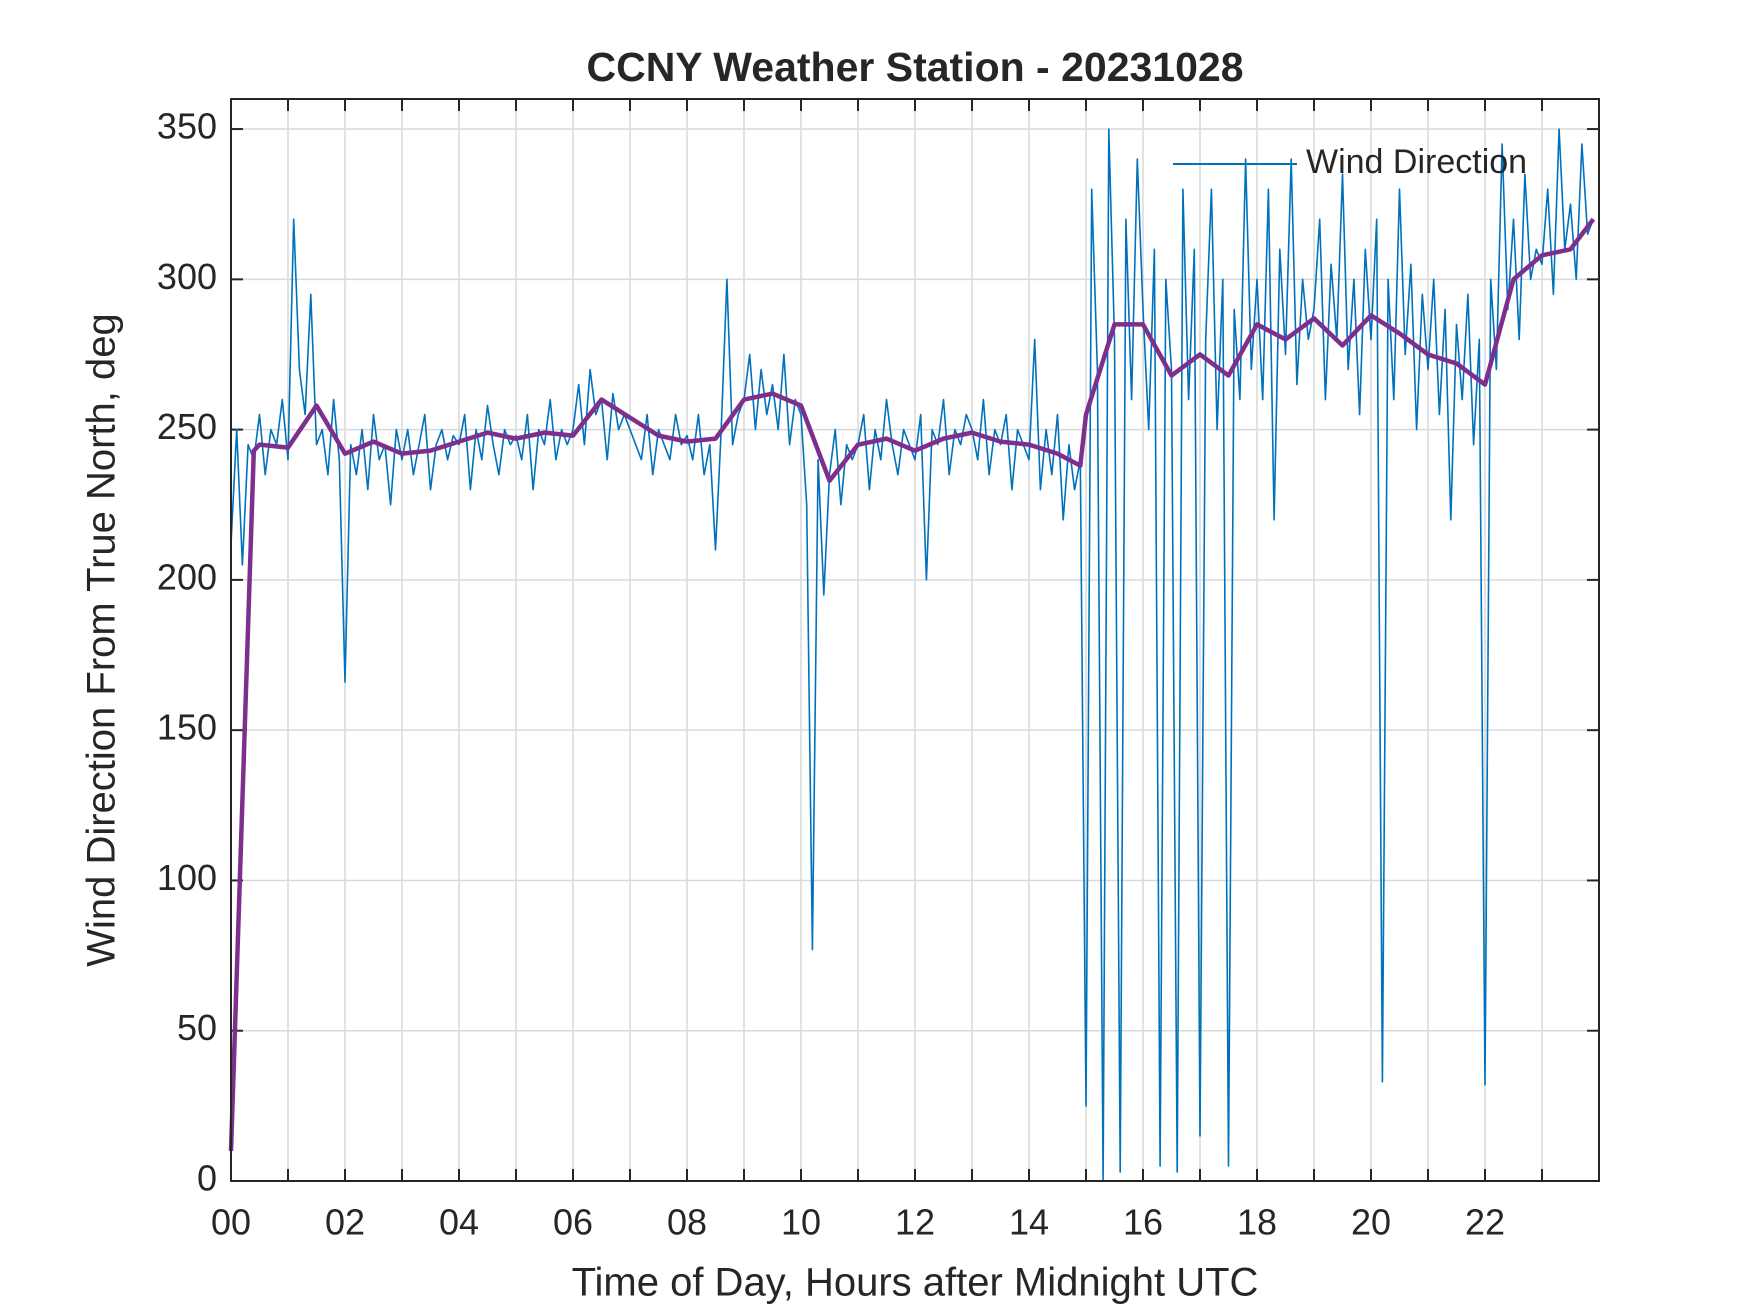 Image resolution: width=1750 pixels, height=1313 pixels. I want to click on x-tick-label: 20, so click(1371, 1222).